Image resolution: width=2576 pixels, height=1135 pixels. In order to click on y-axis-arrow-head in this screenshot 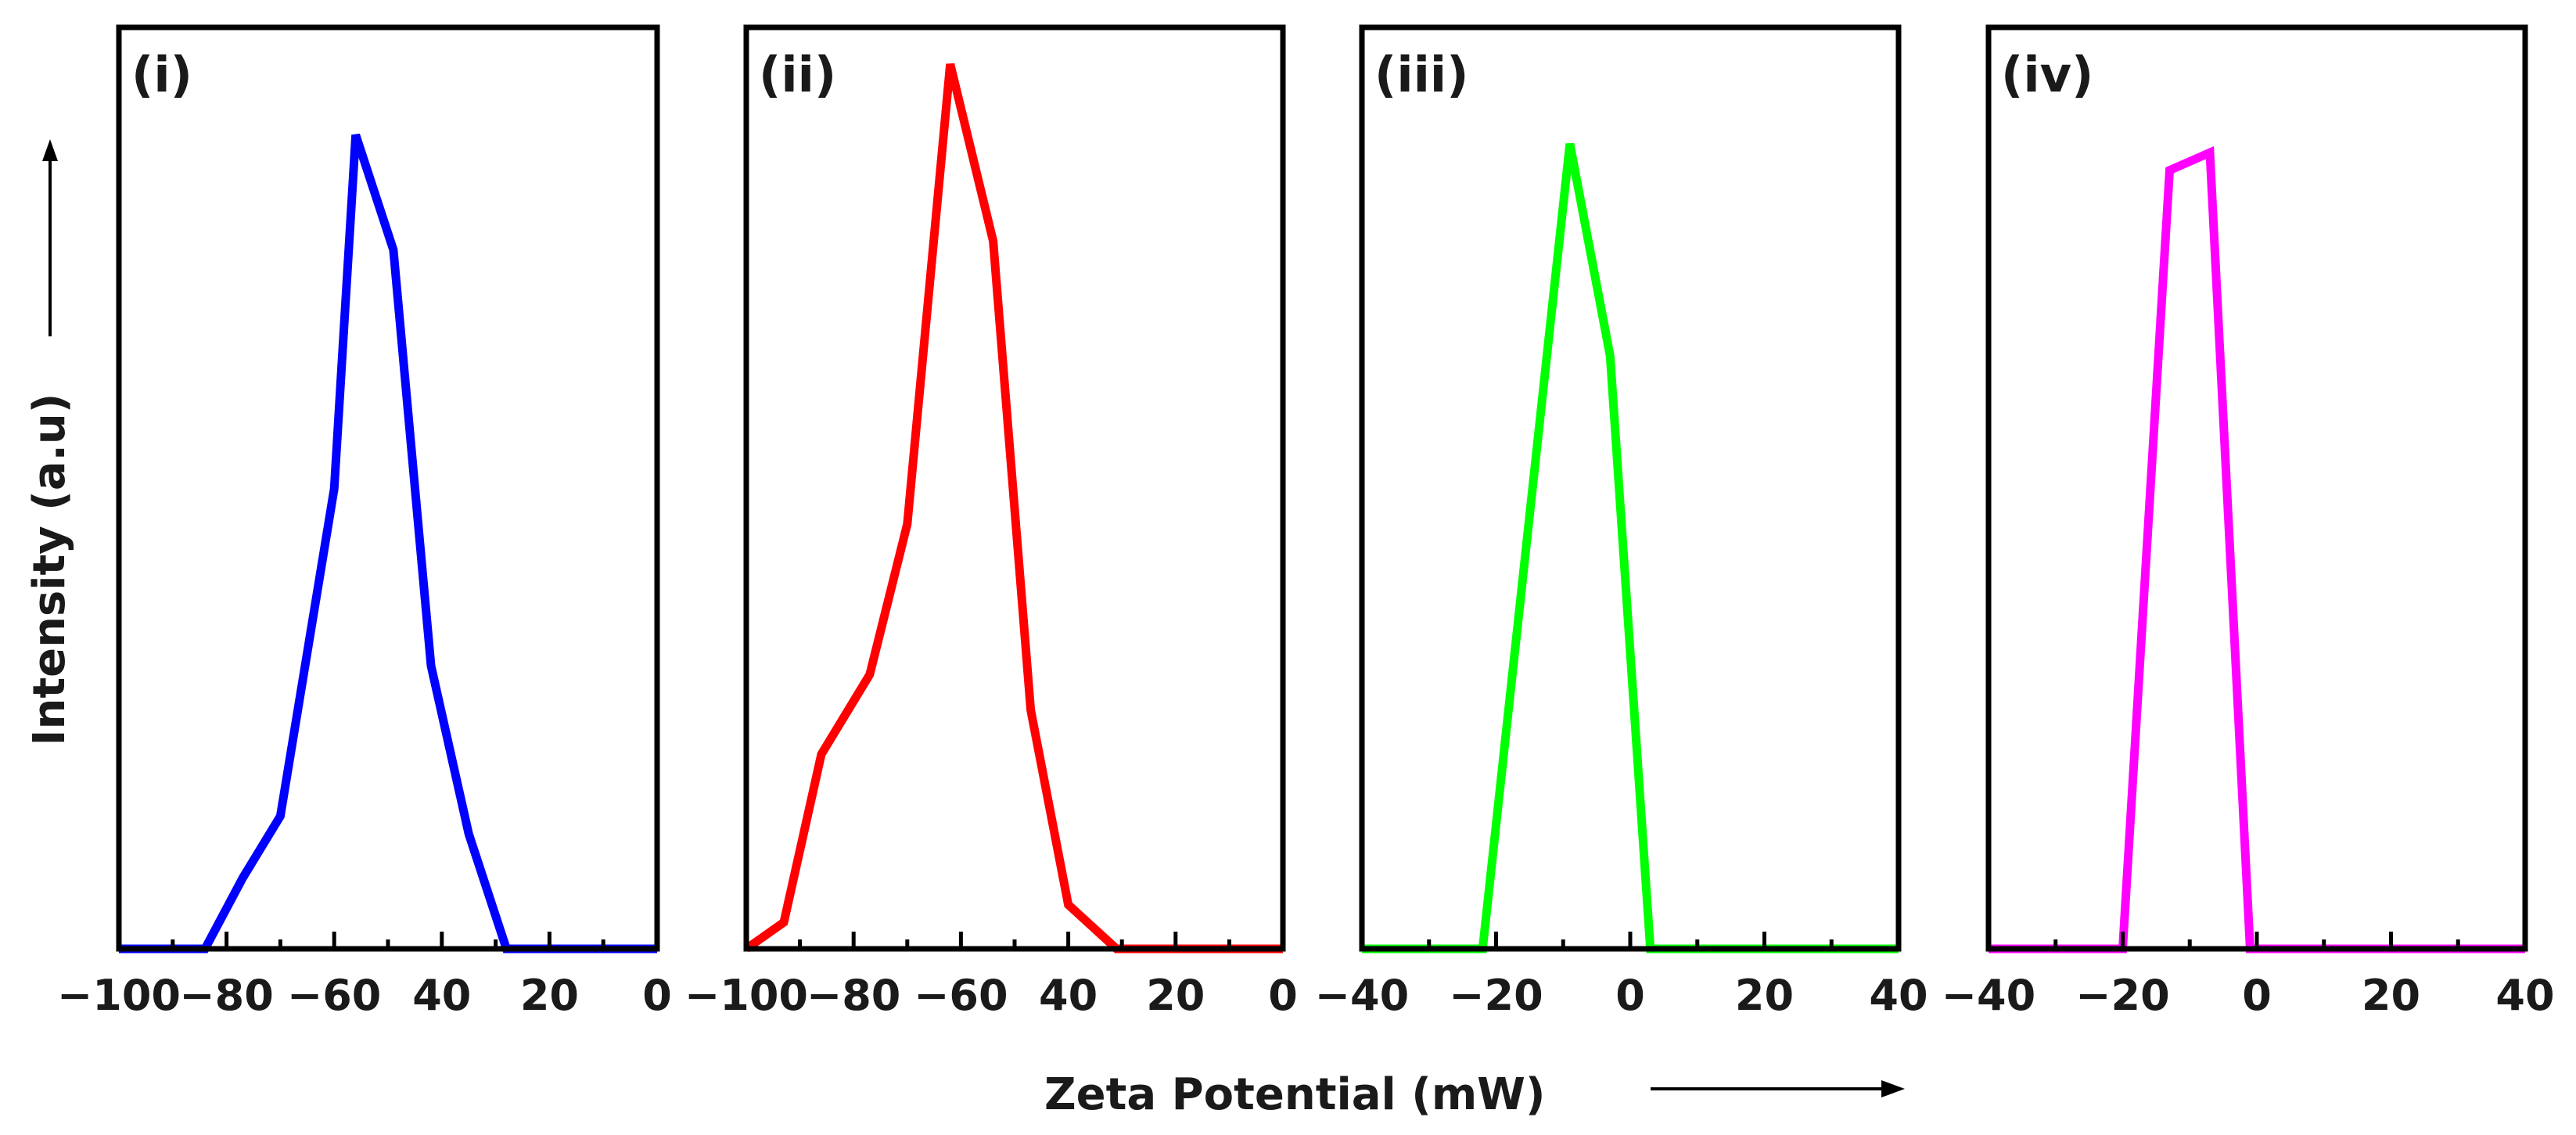, I will do `click(50, 150)`.